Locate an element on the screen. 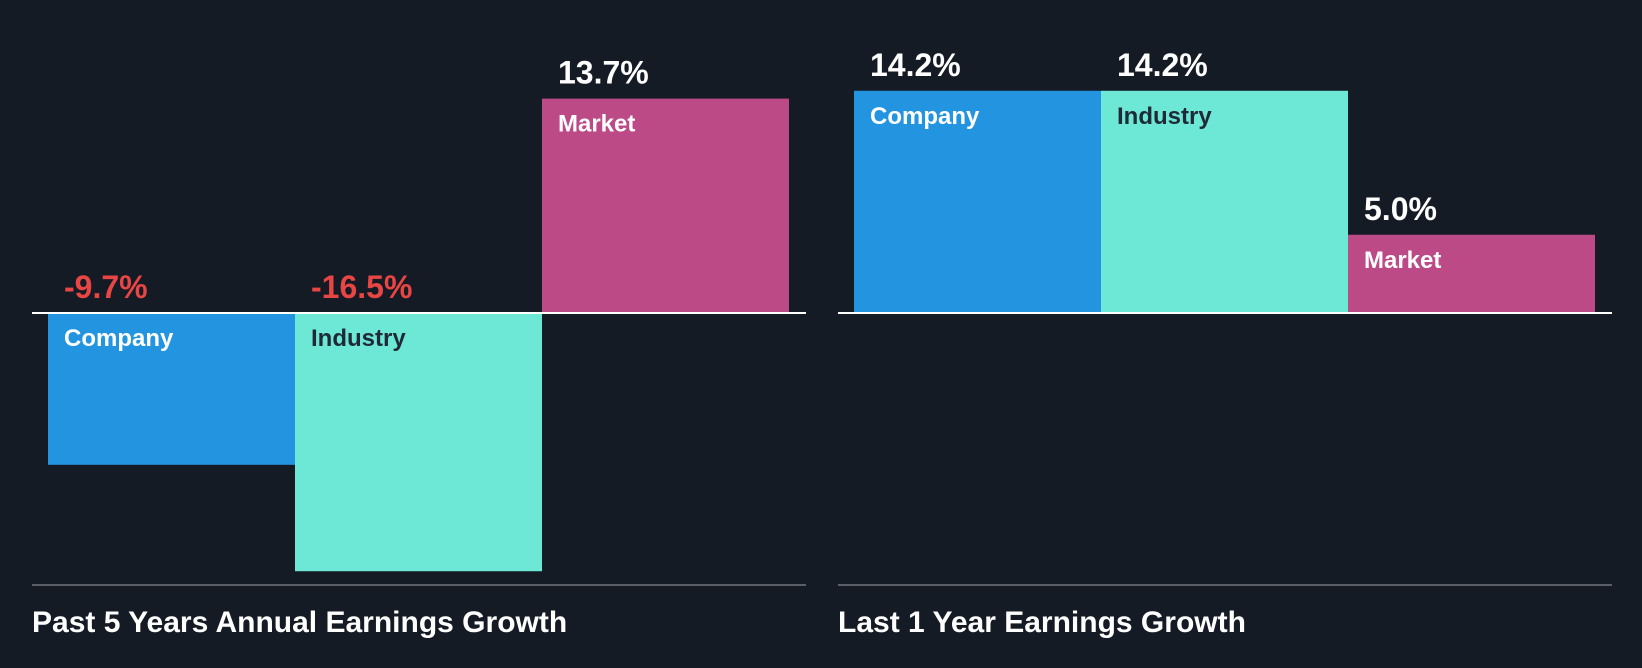 This screenshot has height=668, width=1642. last-1-year-category-label-industry: Industry is located at coordinates (1164, 116).